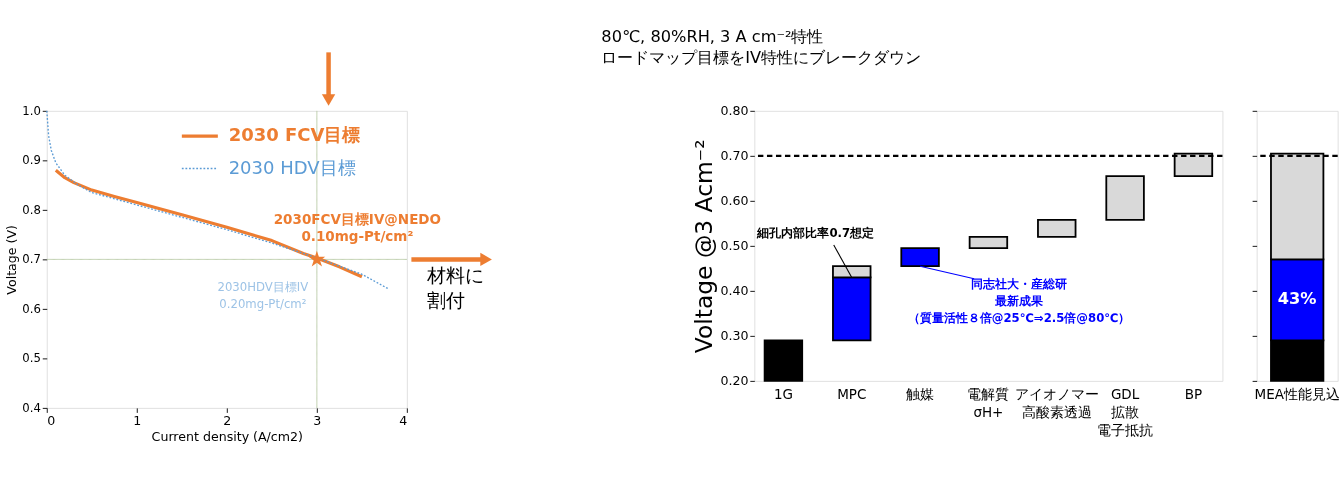  I want to click on x-tick-label: MPC, so click(852, 394).